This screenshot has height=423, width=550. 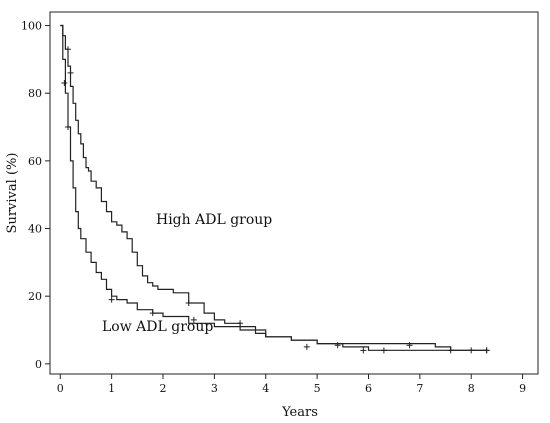 I want to click on y-tick-label: 20, so click(x=35, y=296).